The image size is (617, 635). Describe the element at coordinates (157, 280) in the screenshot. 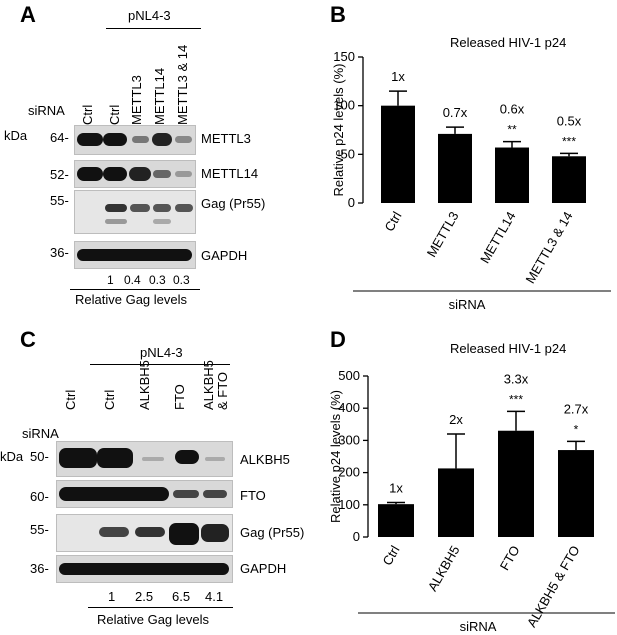

I see `gag-value-a-3: 0.3` at that location.